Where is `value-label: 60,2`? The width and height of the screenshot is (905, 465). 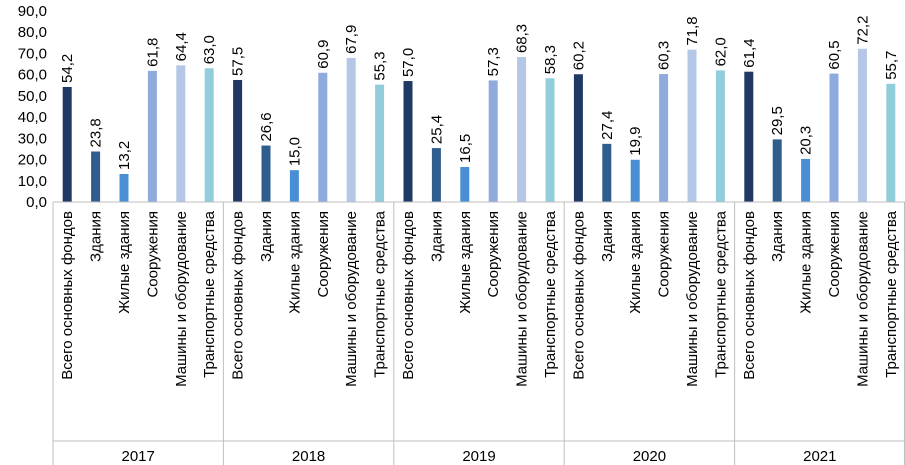
value-label: 60,2 is located at coordinates (578, 55).